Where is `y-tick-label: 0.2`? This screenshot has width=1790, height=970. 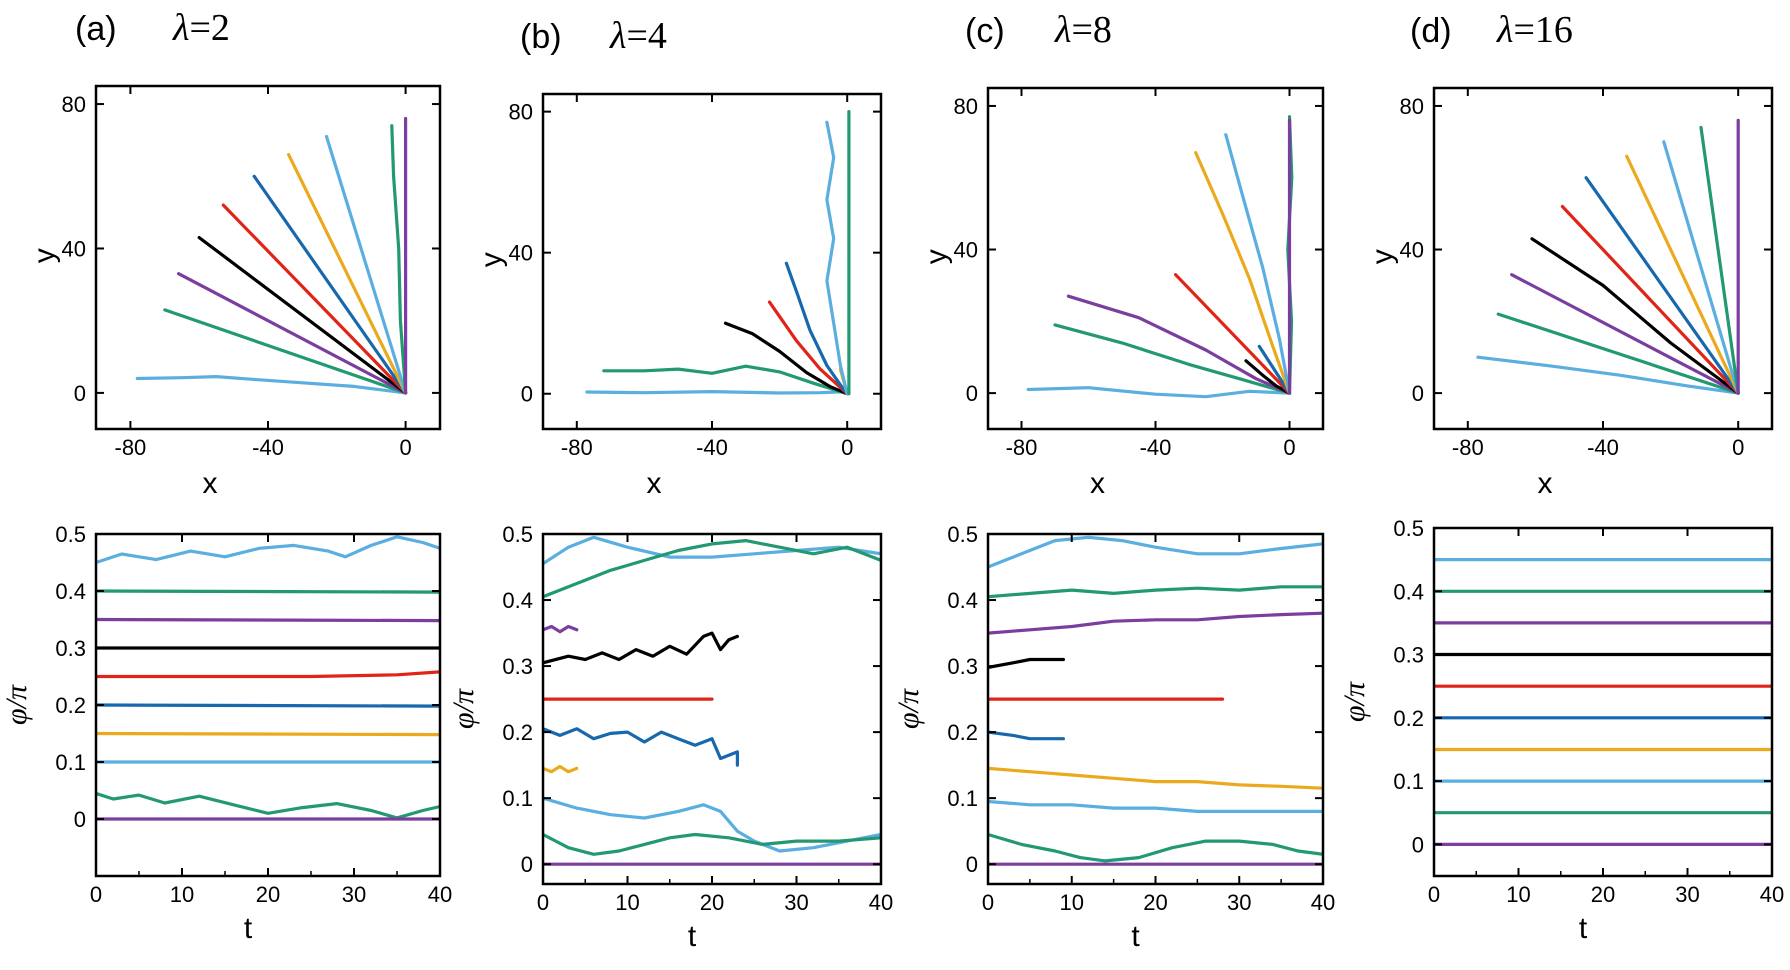
y-tick-label: 0.2 is located at coordinates (962, 732).